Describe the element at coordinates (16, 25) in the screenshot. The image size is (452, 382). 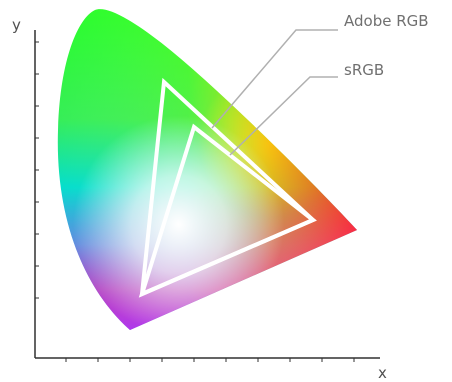
I see `y-axis-label: y` at that location.